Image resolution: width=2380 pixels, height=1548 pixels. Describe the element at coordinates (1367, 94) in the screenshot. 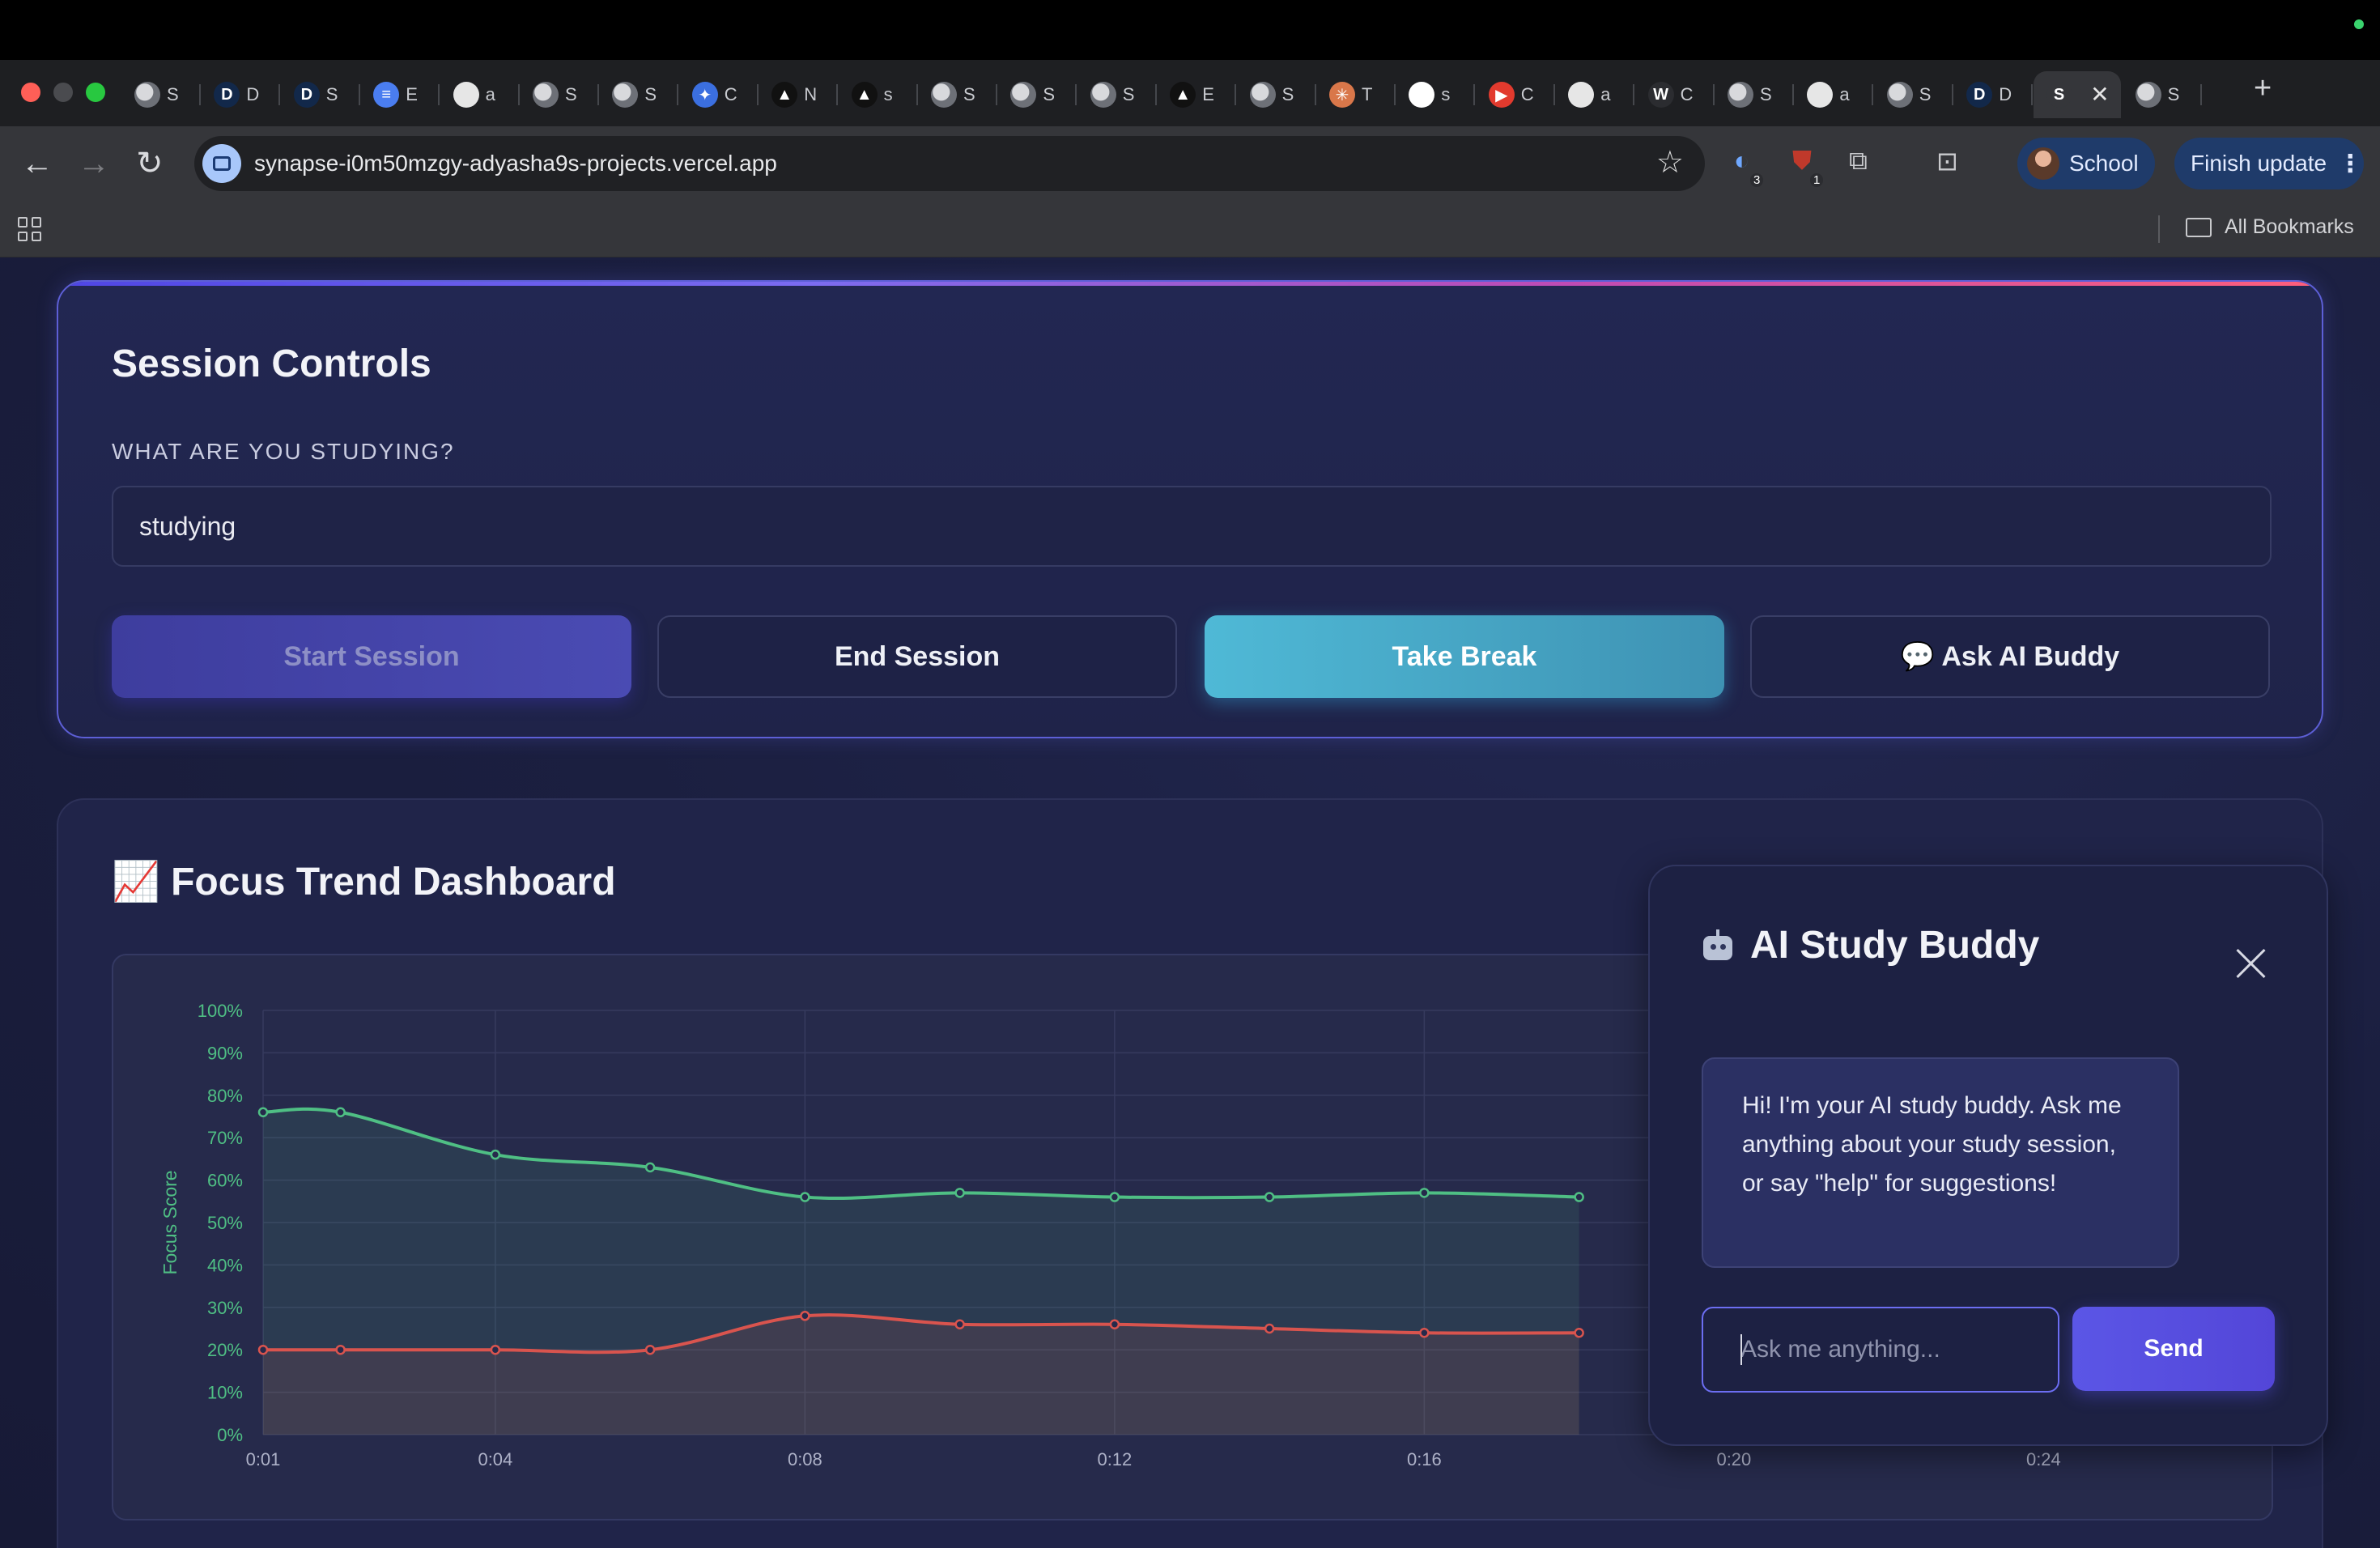

I see `tab-title: T` at that location.